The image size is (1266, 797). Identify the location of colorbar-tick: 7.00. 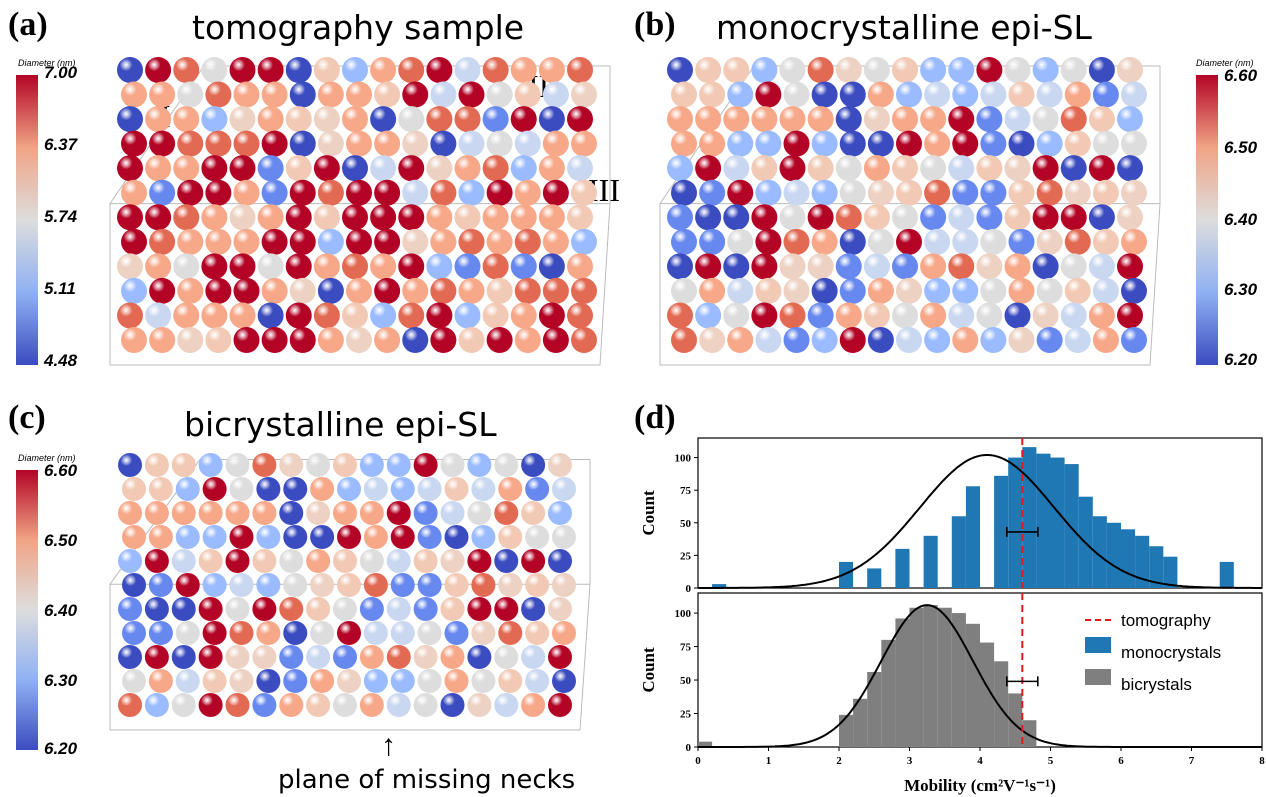
(61, 72).